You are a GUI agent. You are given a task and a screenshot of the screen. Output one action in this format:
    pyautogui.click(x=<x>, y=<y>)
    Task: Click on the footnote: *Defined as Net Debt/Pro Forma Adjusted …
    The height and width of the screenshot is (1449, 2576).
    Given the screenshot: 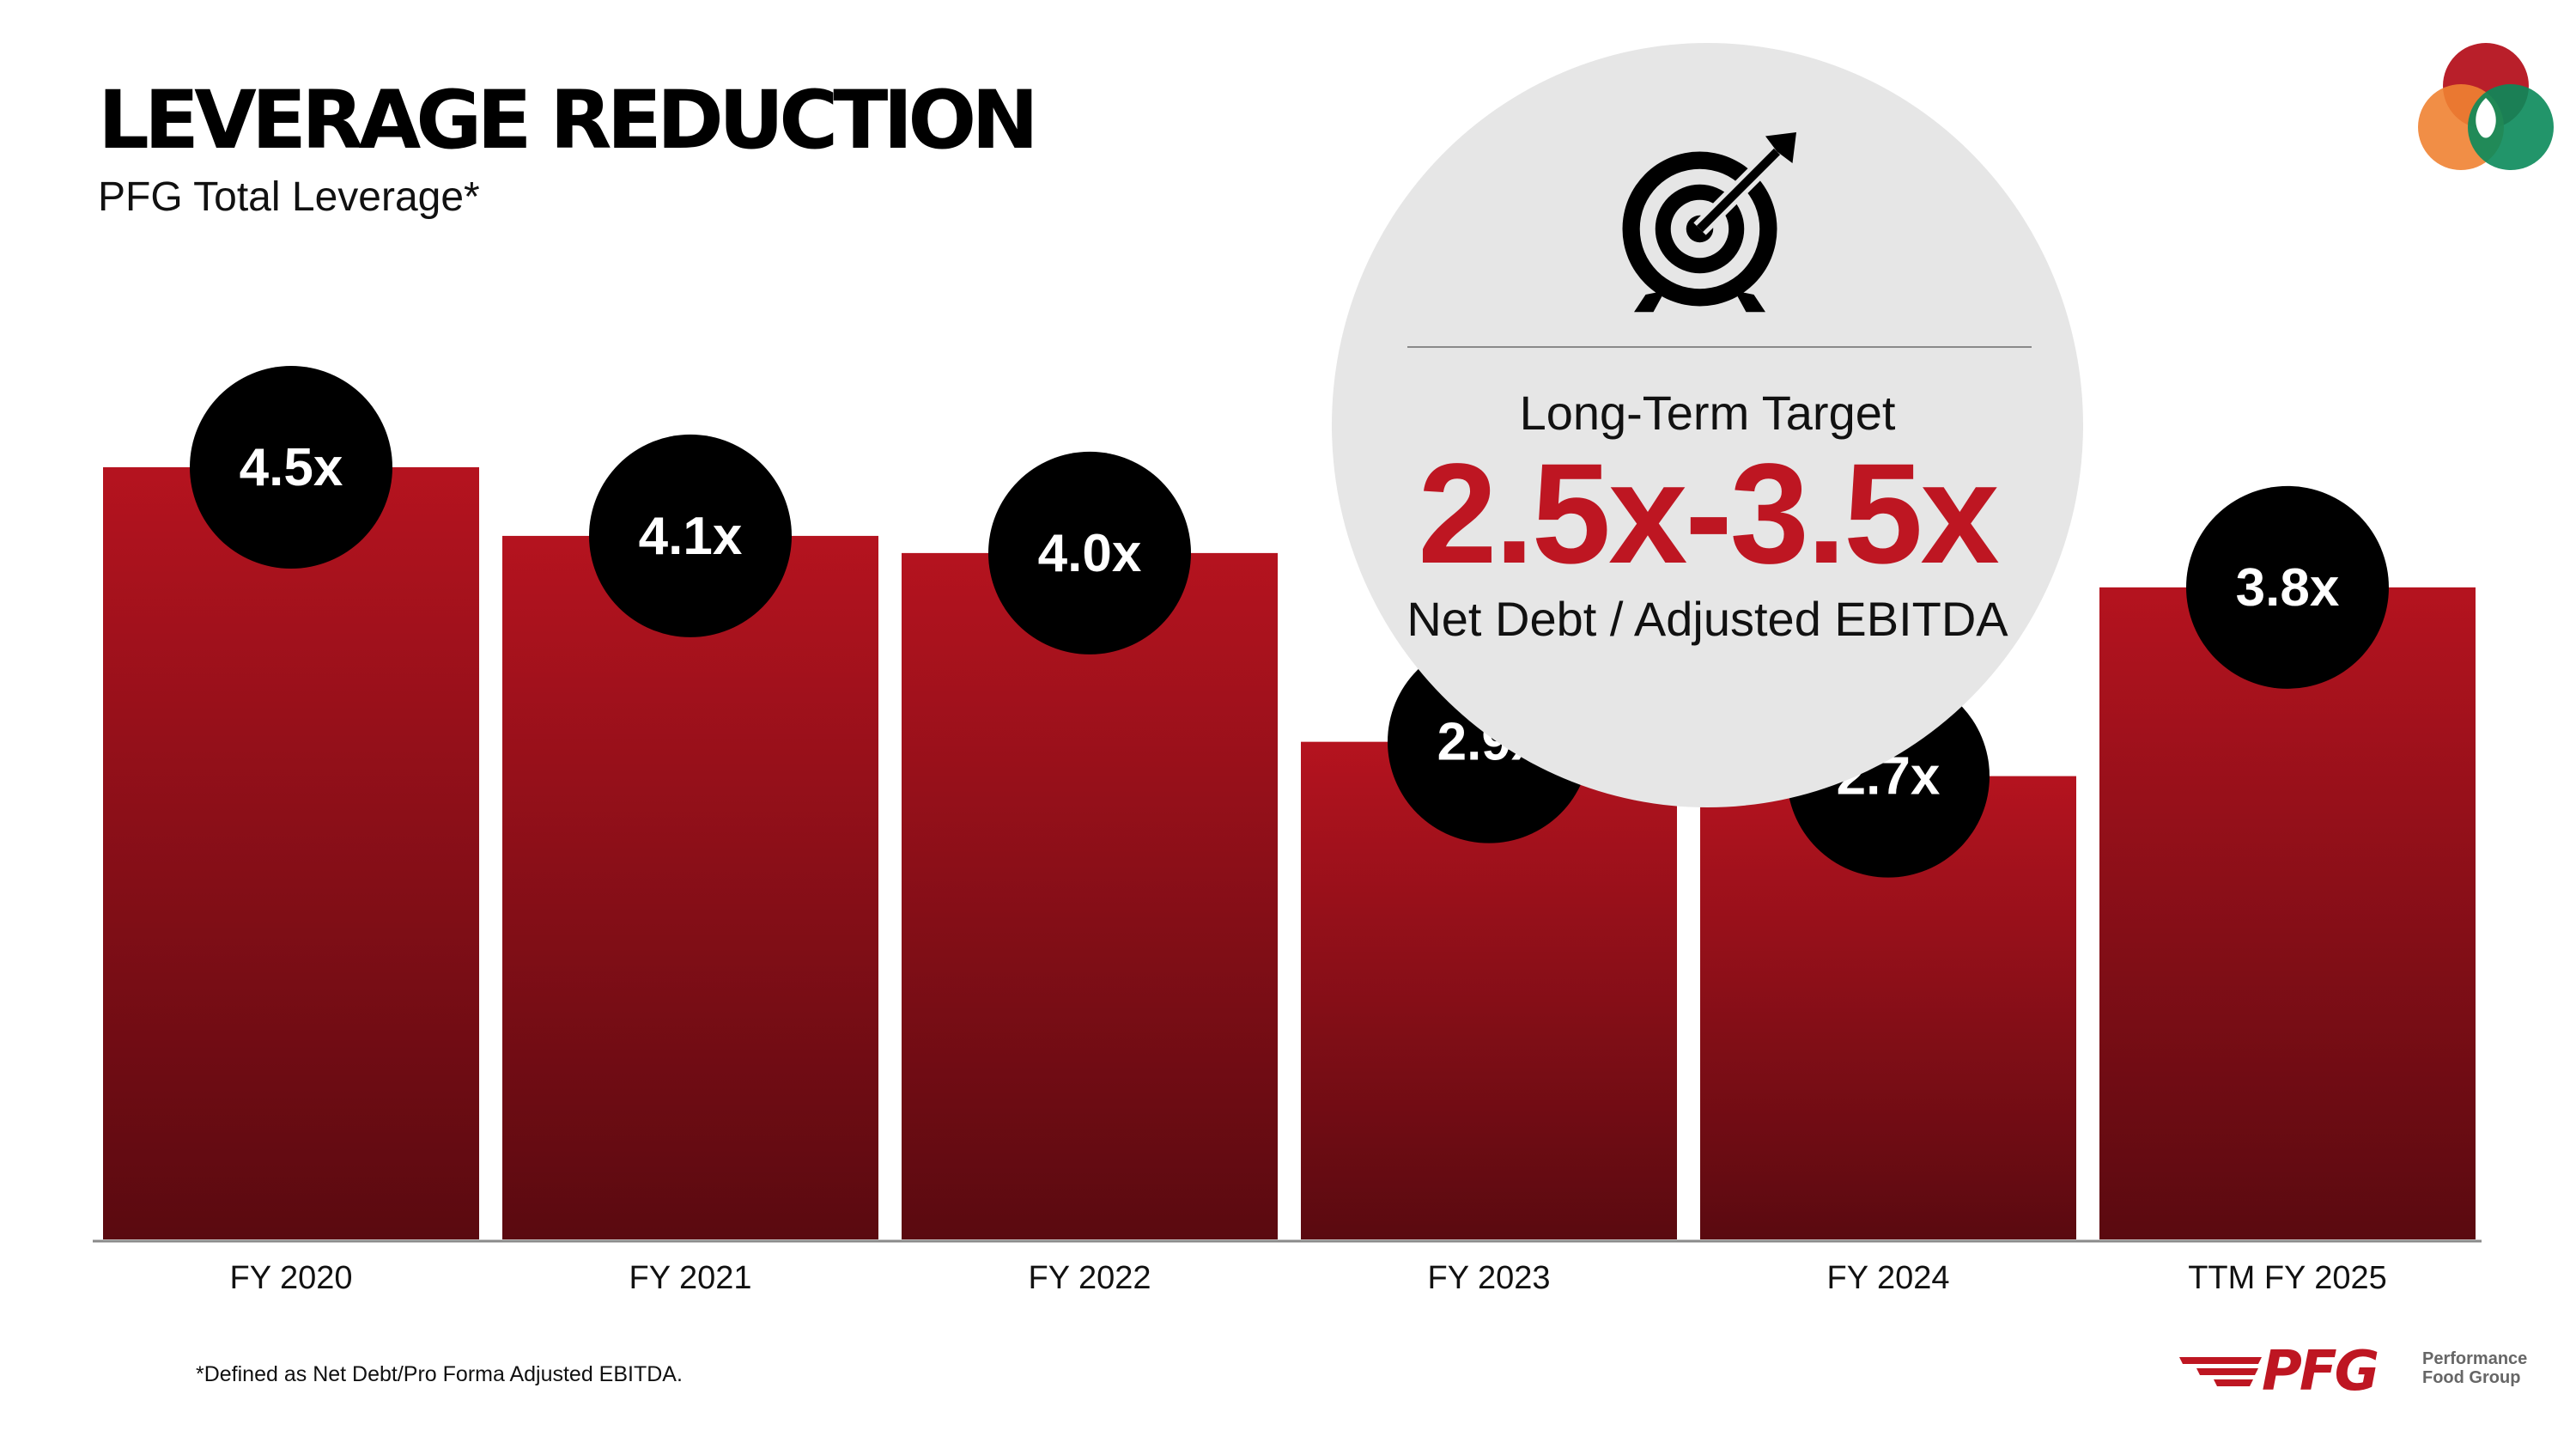 What is the action you would take?
    pyautogui.click(x=440, y=1374)
    